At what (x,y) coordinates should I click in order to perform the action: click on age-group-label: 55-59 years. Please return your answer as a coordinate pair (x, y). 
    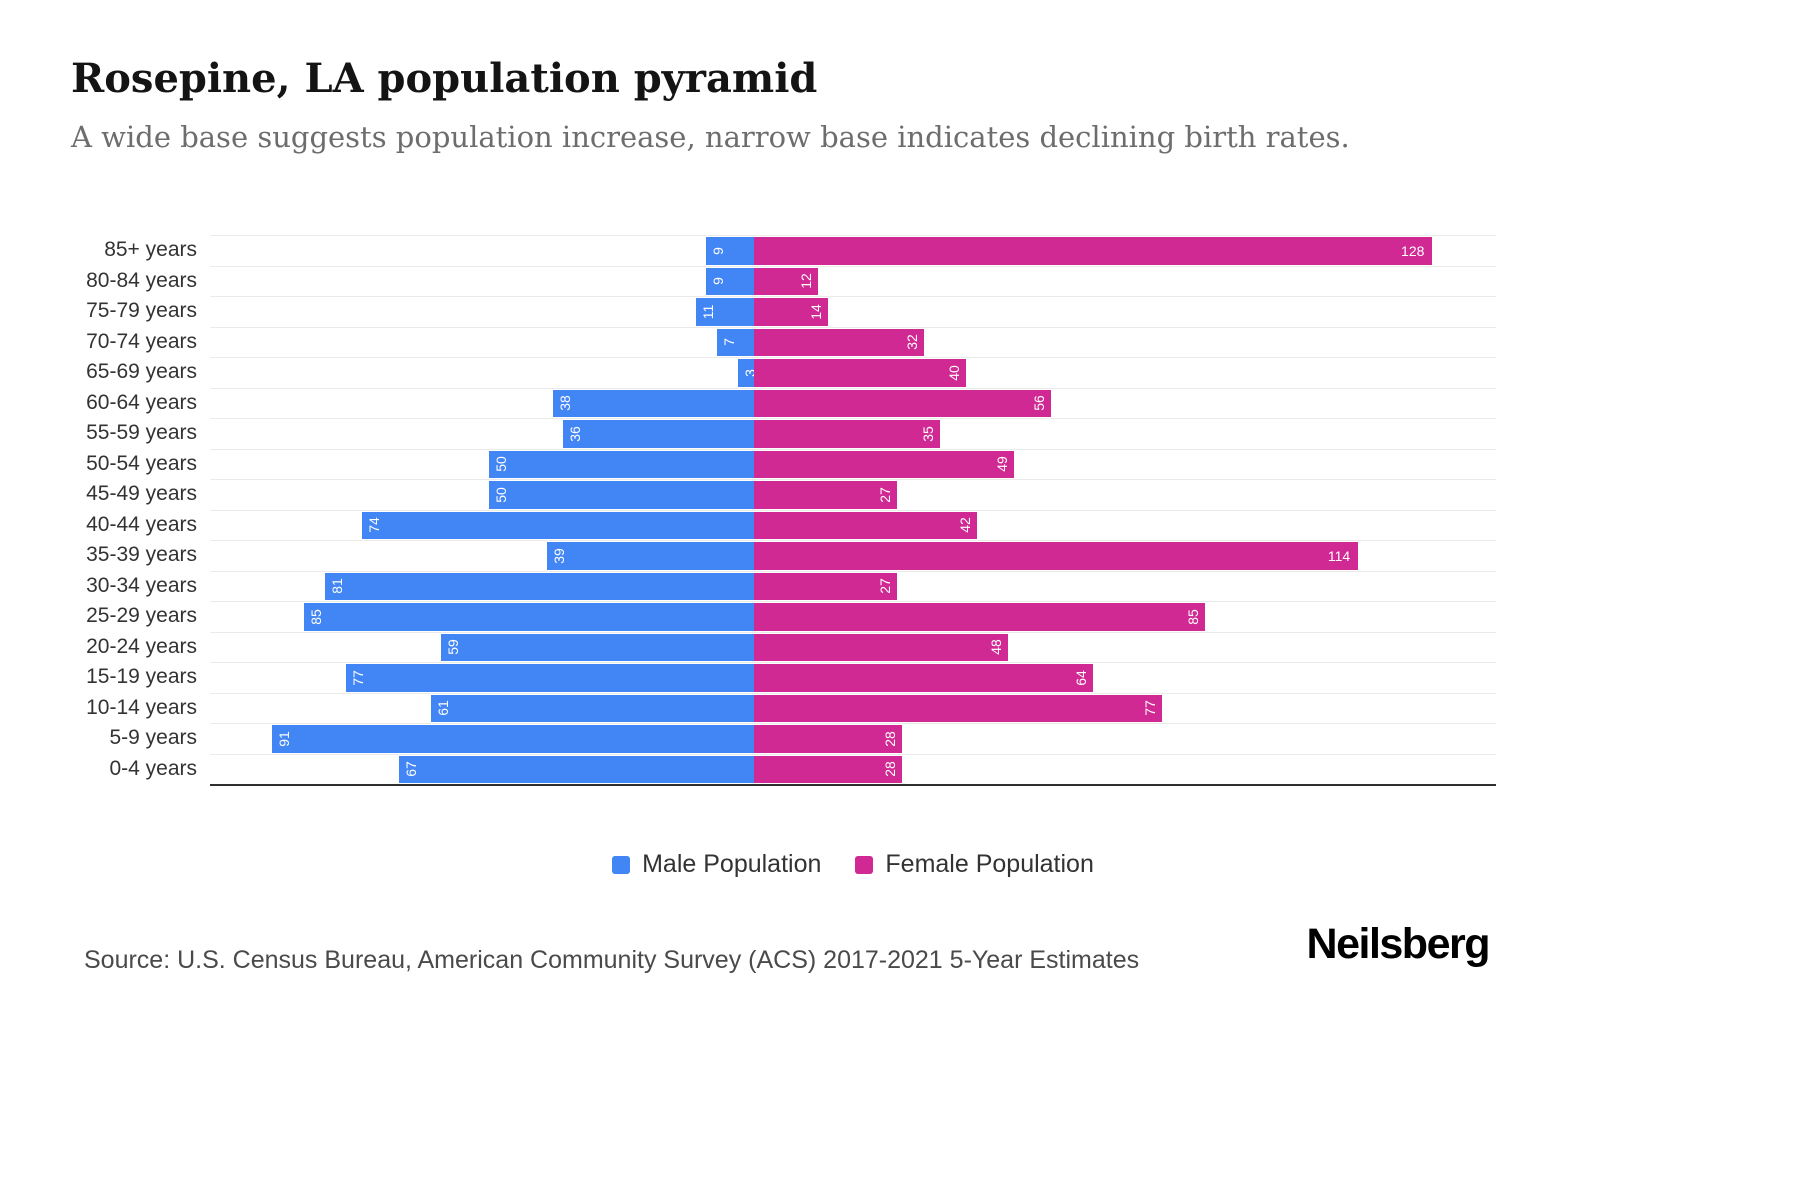
    Looking at the image, I should click on (141, 432).